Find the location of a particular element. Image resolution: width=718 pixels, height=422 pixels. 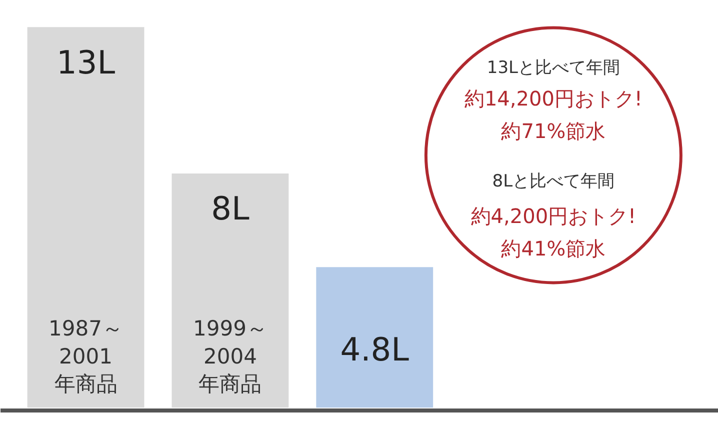

text: 8Lと比べて年間 is located at coordinates (553, 181).